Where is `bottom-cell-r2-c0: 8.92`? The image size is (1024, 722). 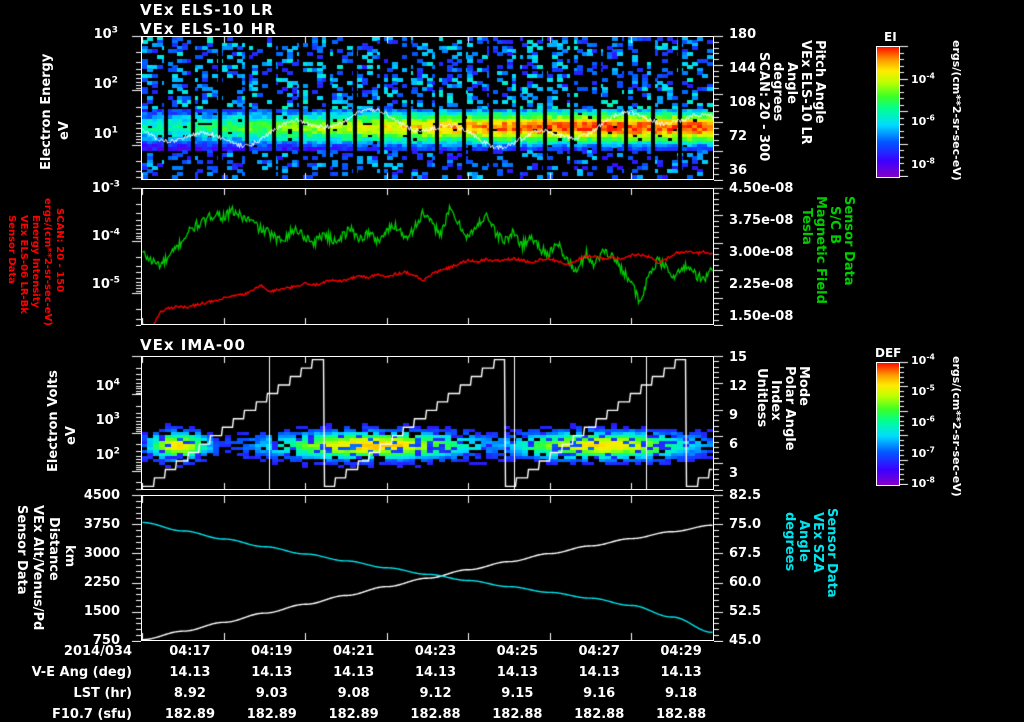
bottom-cell-r2-c0: 8.92 is located at coordinates (189, 693).